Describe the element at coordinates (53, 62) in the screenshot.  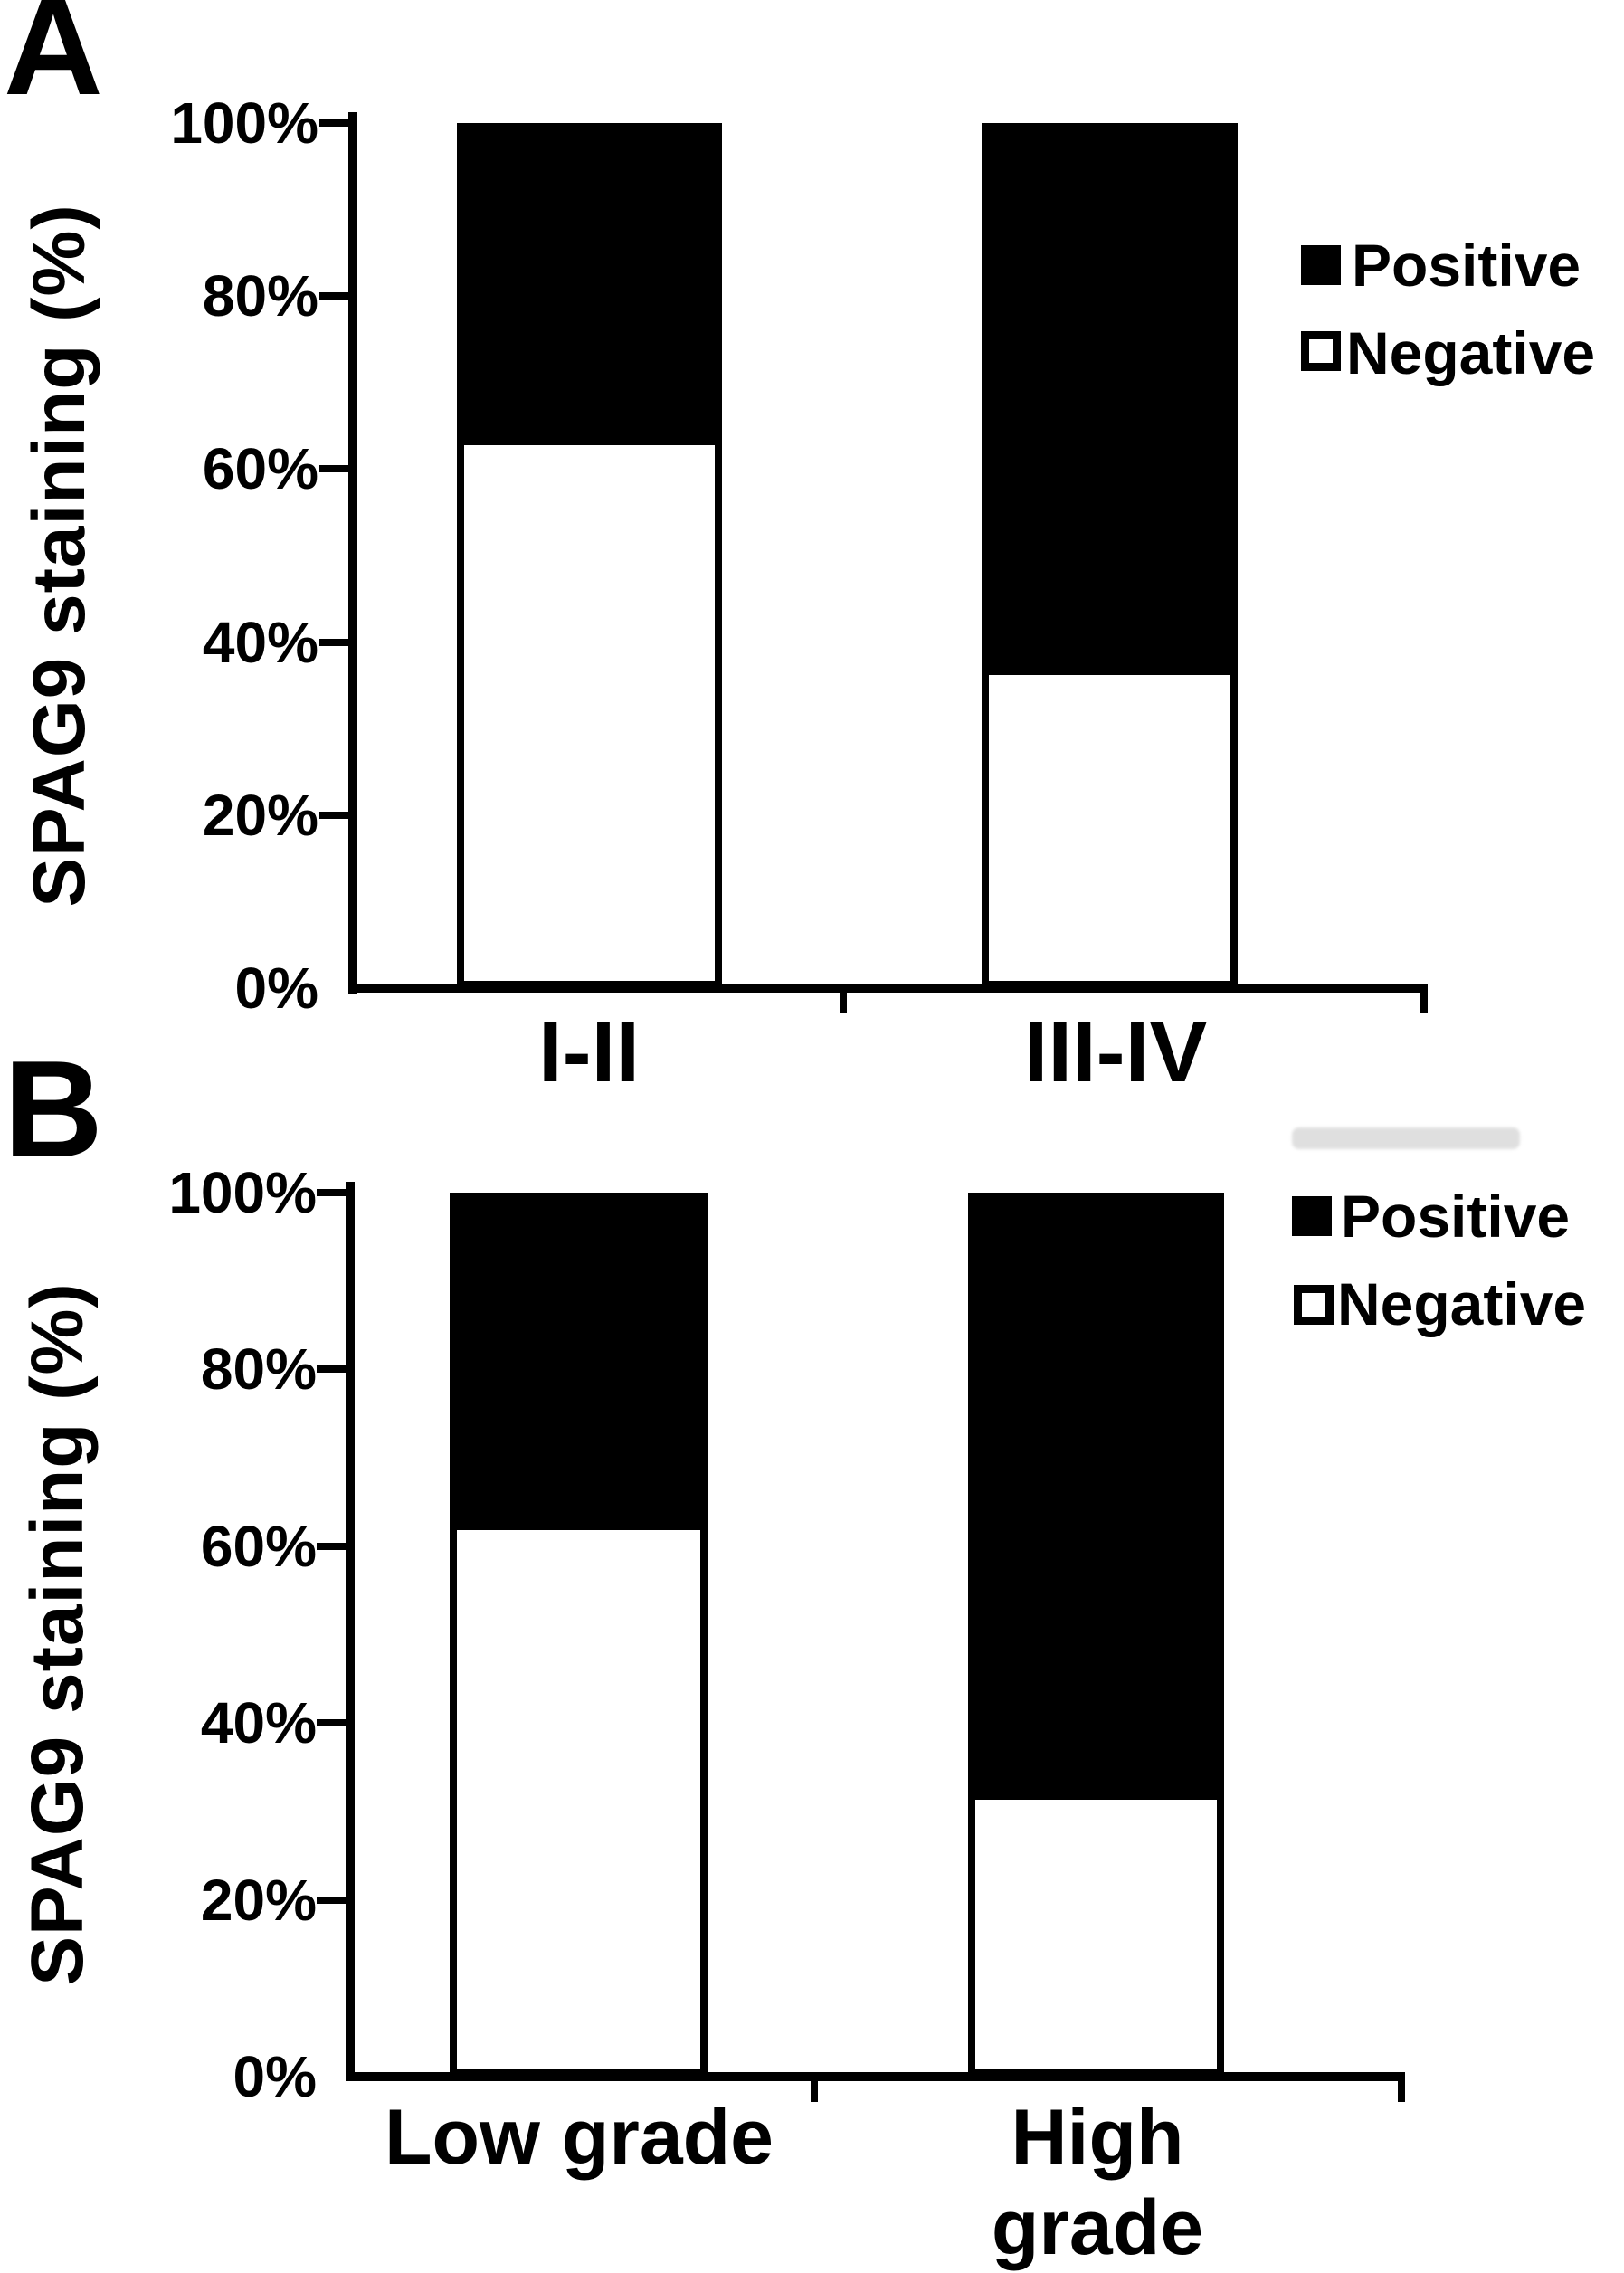
I see `panel-a-letter: A` at that location.